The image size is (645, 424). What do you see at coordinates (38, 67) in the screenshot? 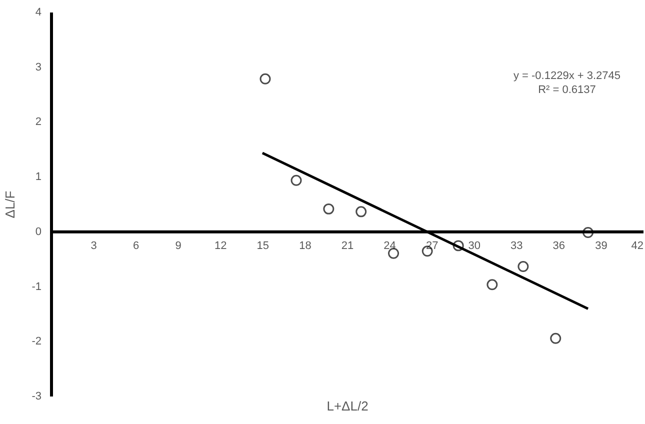
I see `y-tick-label: 3` at bounding box center [38, 67].